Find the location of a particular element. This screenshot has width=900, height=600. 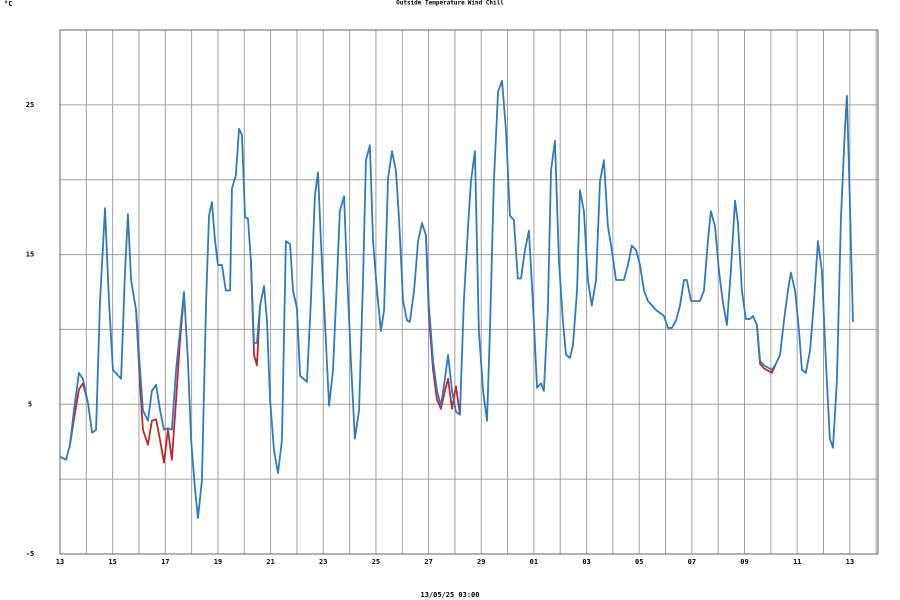

x-tick-label: 27 is located at coordinates (428, 562).